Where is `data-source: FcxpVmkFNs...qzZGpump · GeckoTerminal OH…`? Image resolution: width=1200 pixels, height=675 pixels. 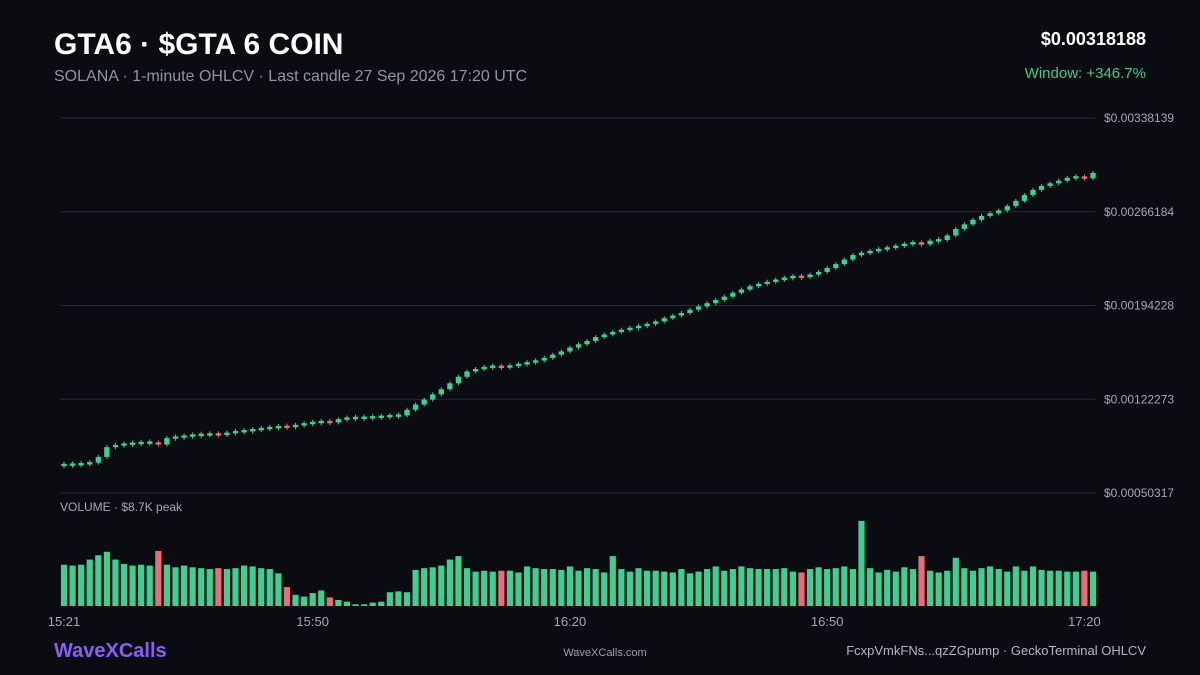
data-source: FcxpVmkFNs...qzZGpump · GeckoTerminal OH… is located at coordinates (996, 650).